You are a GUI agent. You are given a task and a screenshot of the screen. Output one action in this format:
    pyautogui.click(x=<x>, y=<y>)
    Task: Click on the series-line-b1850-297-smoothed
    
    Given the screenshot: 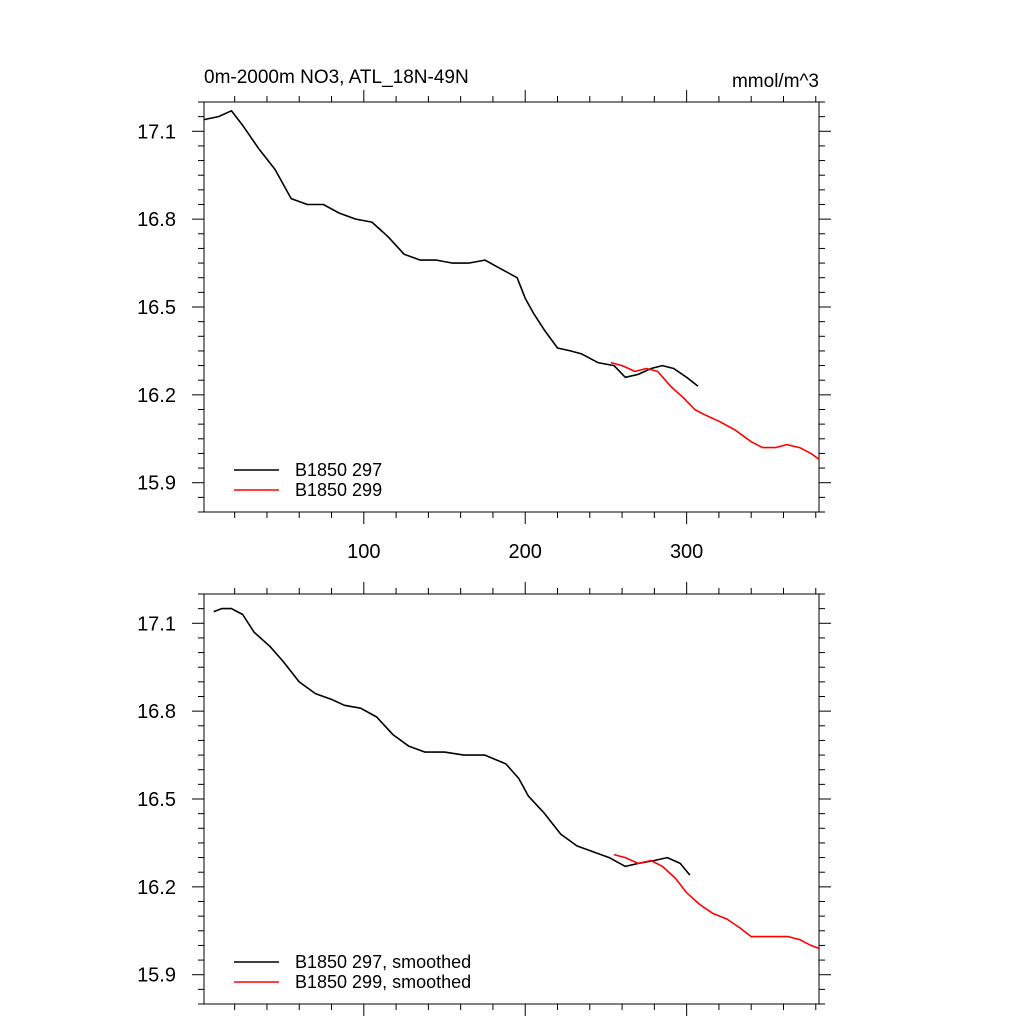 What is the action you would take?
    pyautogui.click(x=452, y=741)
    